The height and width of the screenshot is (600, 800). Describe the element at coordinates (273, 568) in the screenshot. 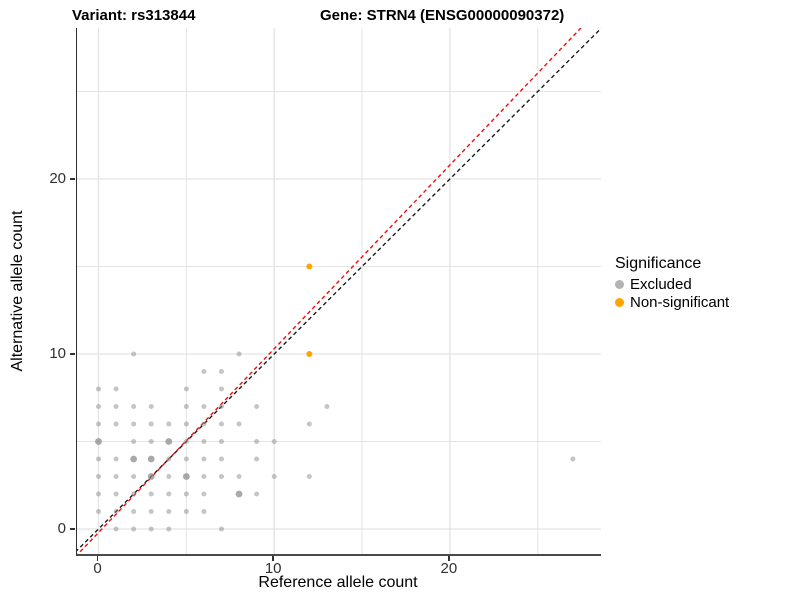

I see `x-tick-label: 10` at that location.